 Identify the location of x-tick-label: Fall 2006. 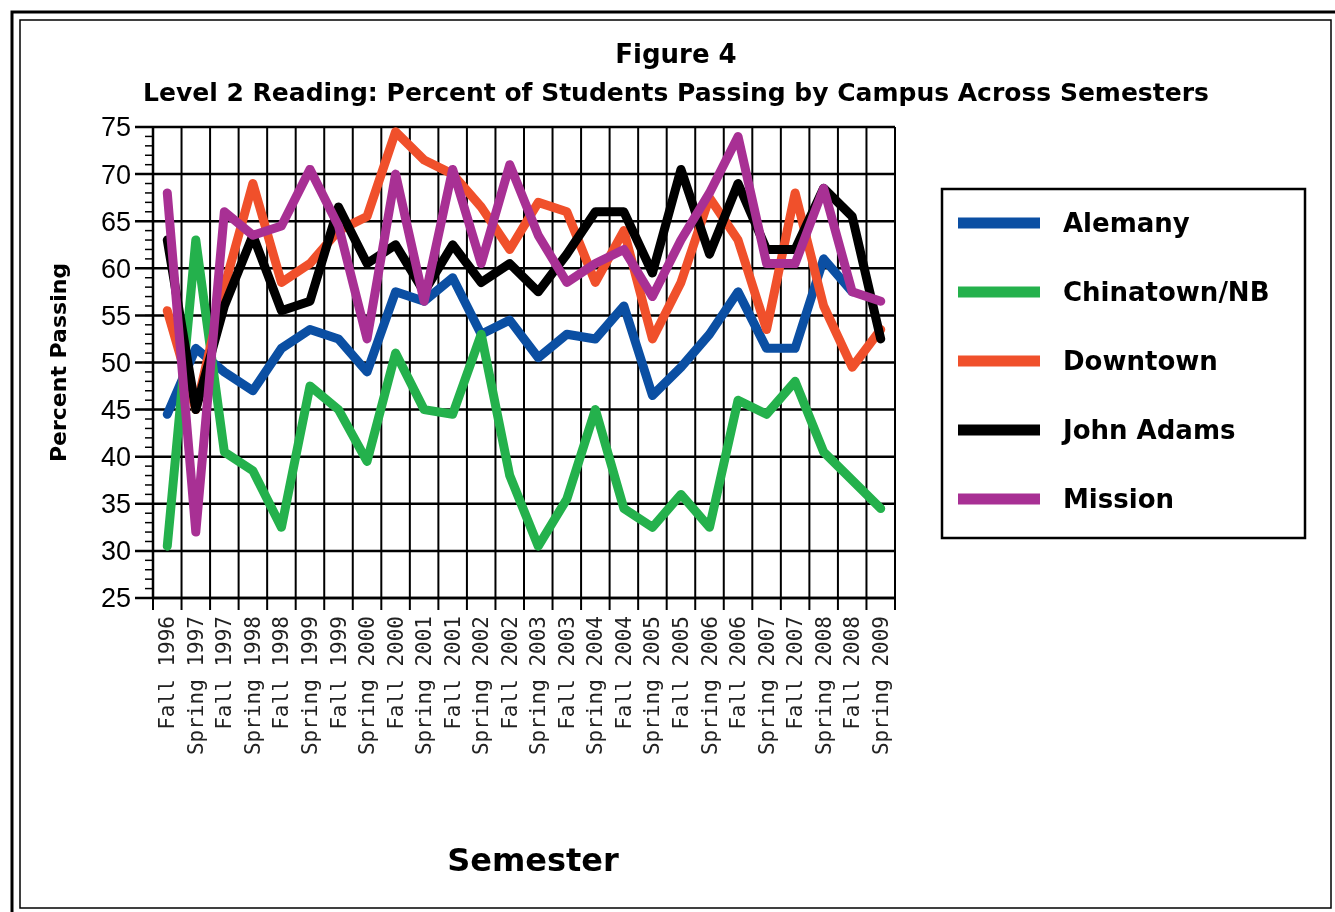
(738, 673).